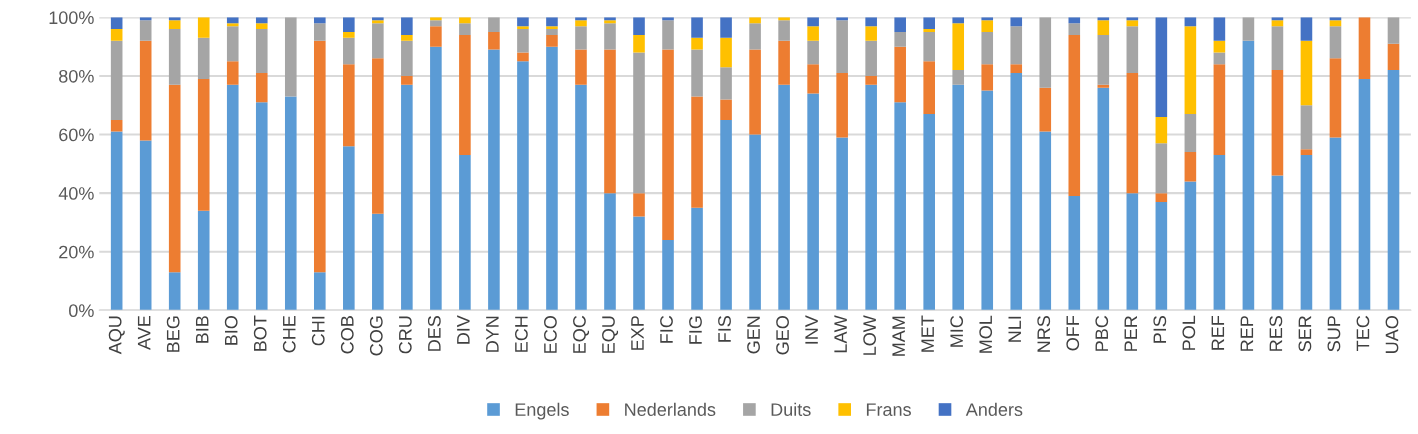 Image resolution: width=1418 pixels, height=434 pixels. I want to click on x-tick-label: PER, so click(1130, 333).